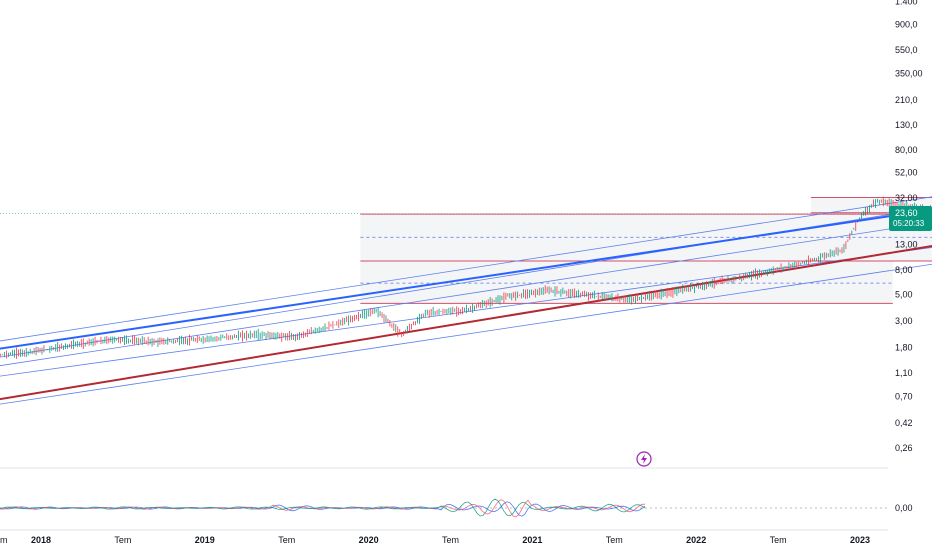  What do you see at coordinates (906, 198) in the screenshot?
I see `y-tick-label: 32,00` at bounding box center [906, 198].